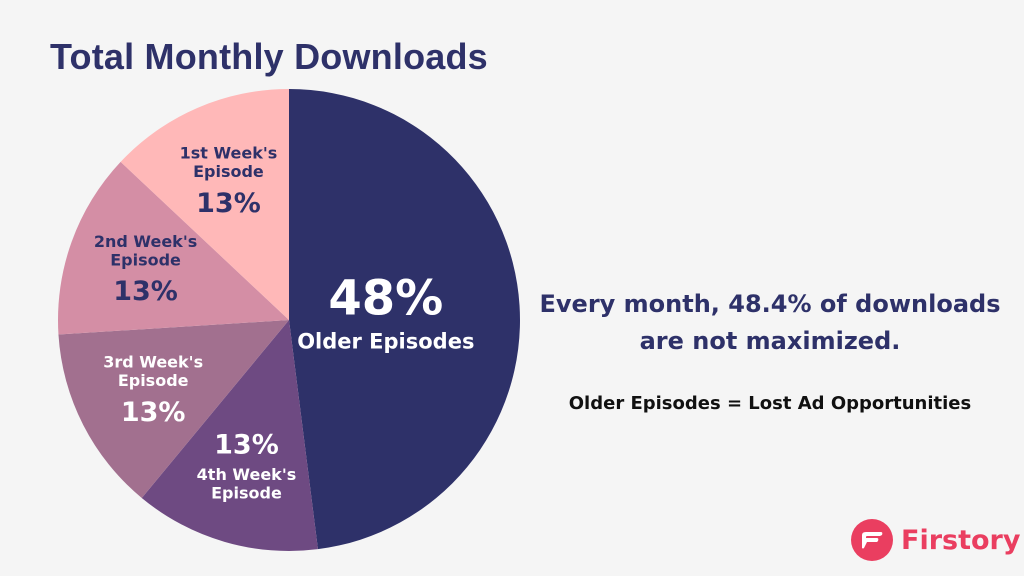 The width and height of the screenshot is (1024, 576). Describe the element at coordinates (247, 474) in the screenshot. I see `slice-label: 4th Week's` at that location.